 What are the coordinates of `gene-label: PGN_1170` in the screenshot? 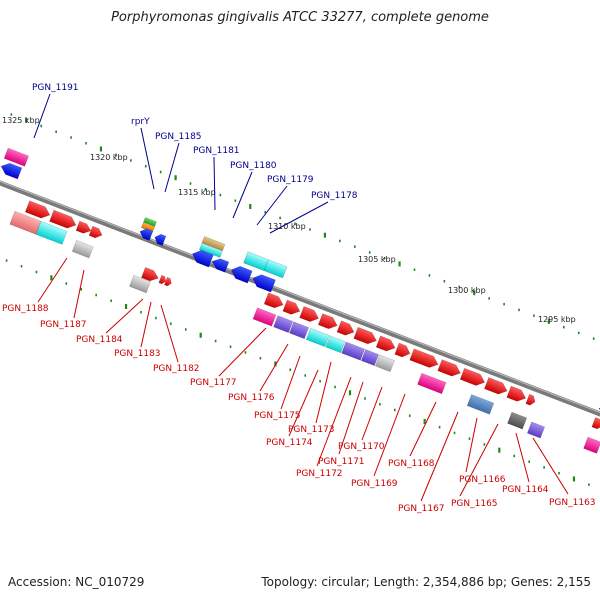 It's located at (361, 447).